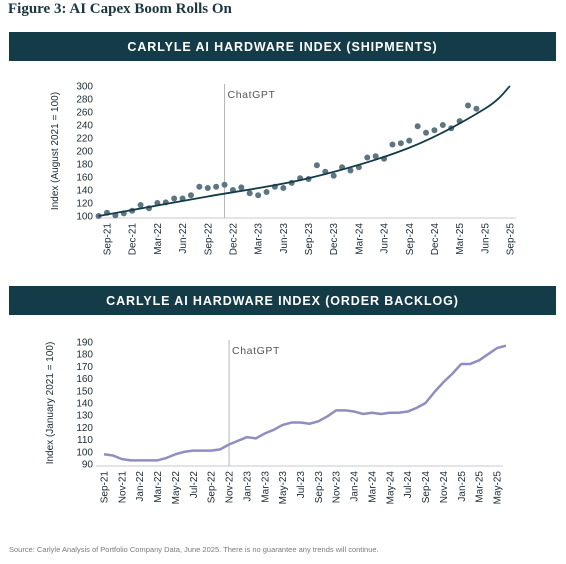 The width and height of the screenshot is (566, 564). I want to click on x-tick-label: Dec-24, so click(435, 239).